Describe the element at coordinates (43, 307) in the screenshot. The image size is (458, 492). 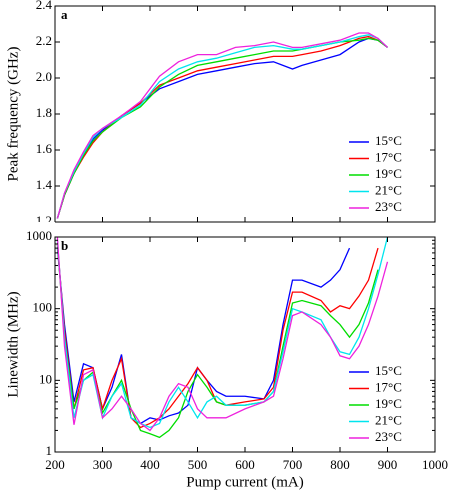
I see `y-tick-label: 100` at that location.